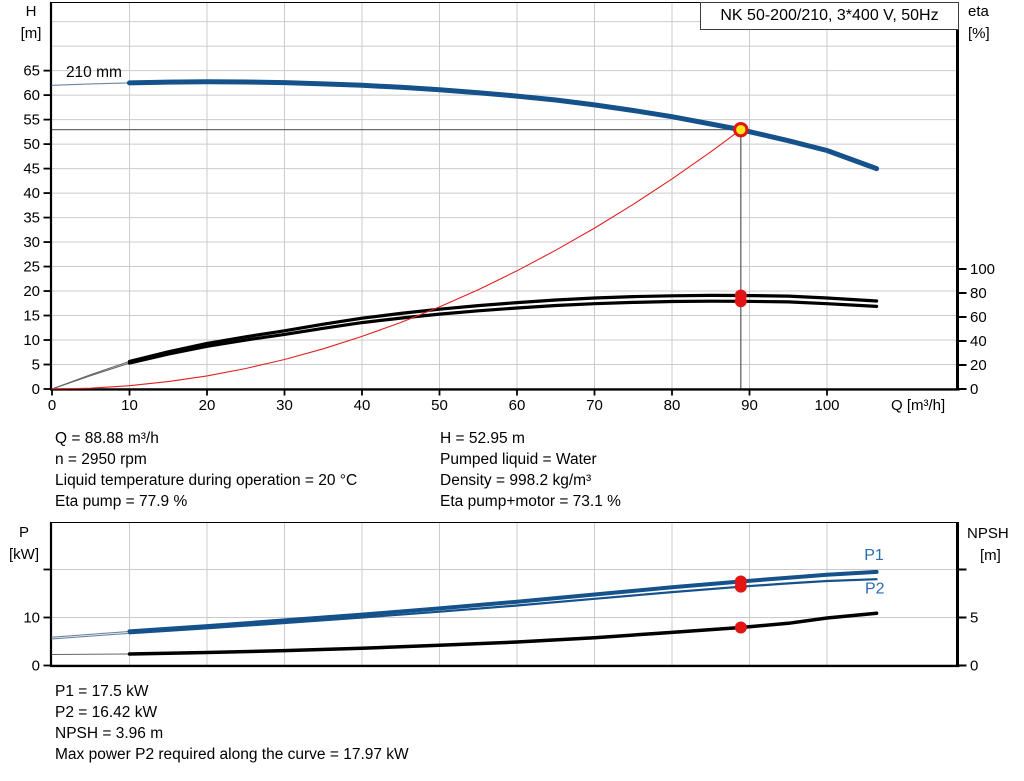  Describe the element at coordinates (482, 438) in the screenshot. I see `head-value: H = 52.95 m` at that location.